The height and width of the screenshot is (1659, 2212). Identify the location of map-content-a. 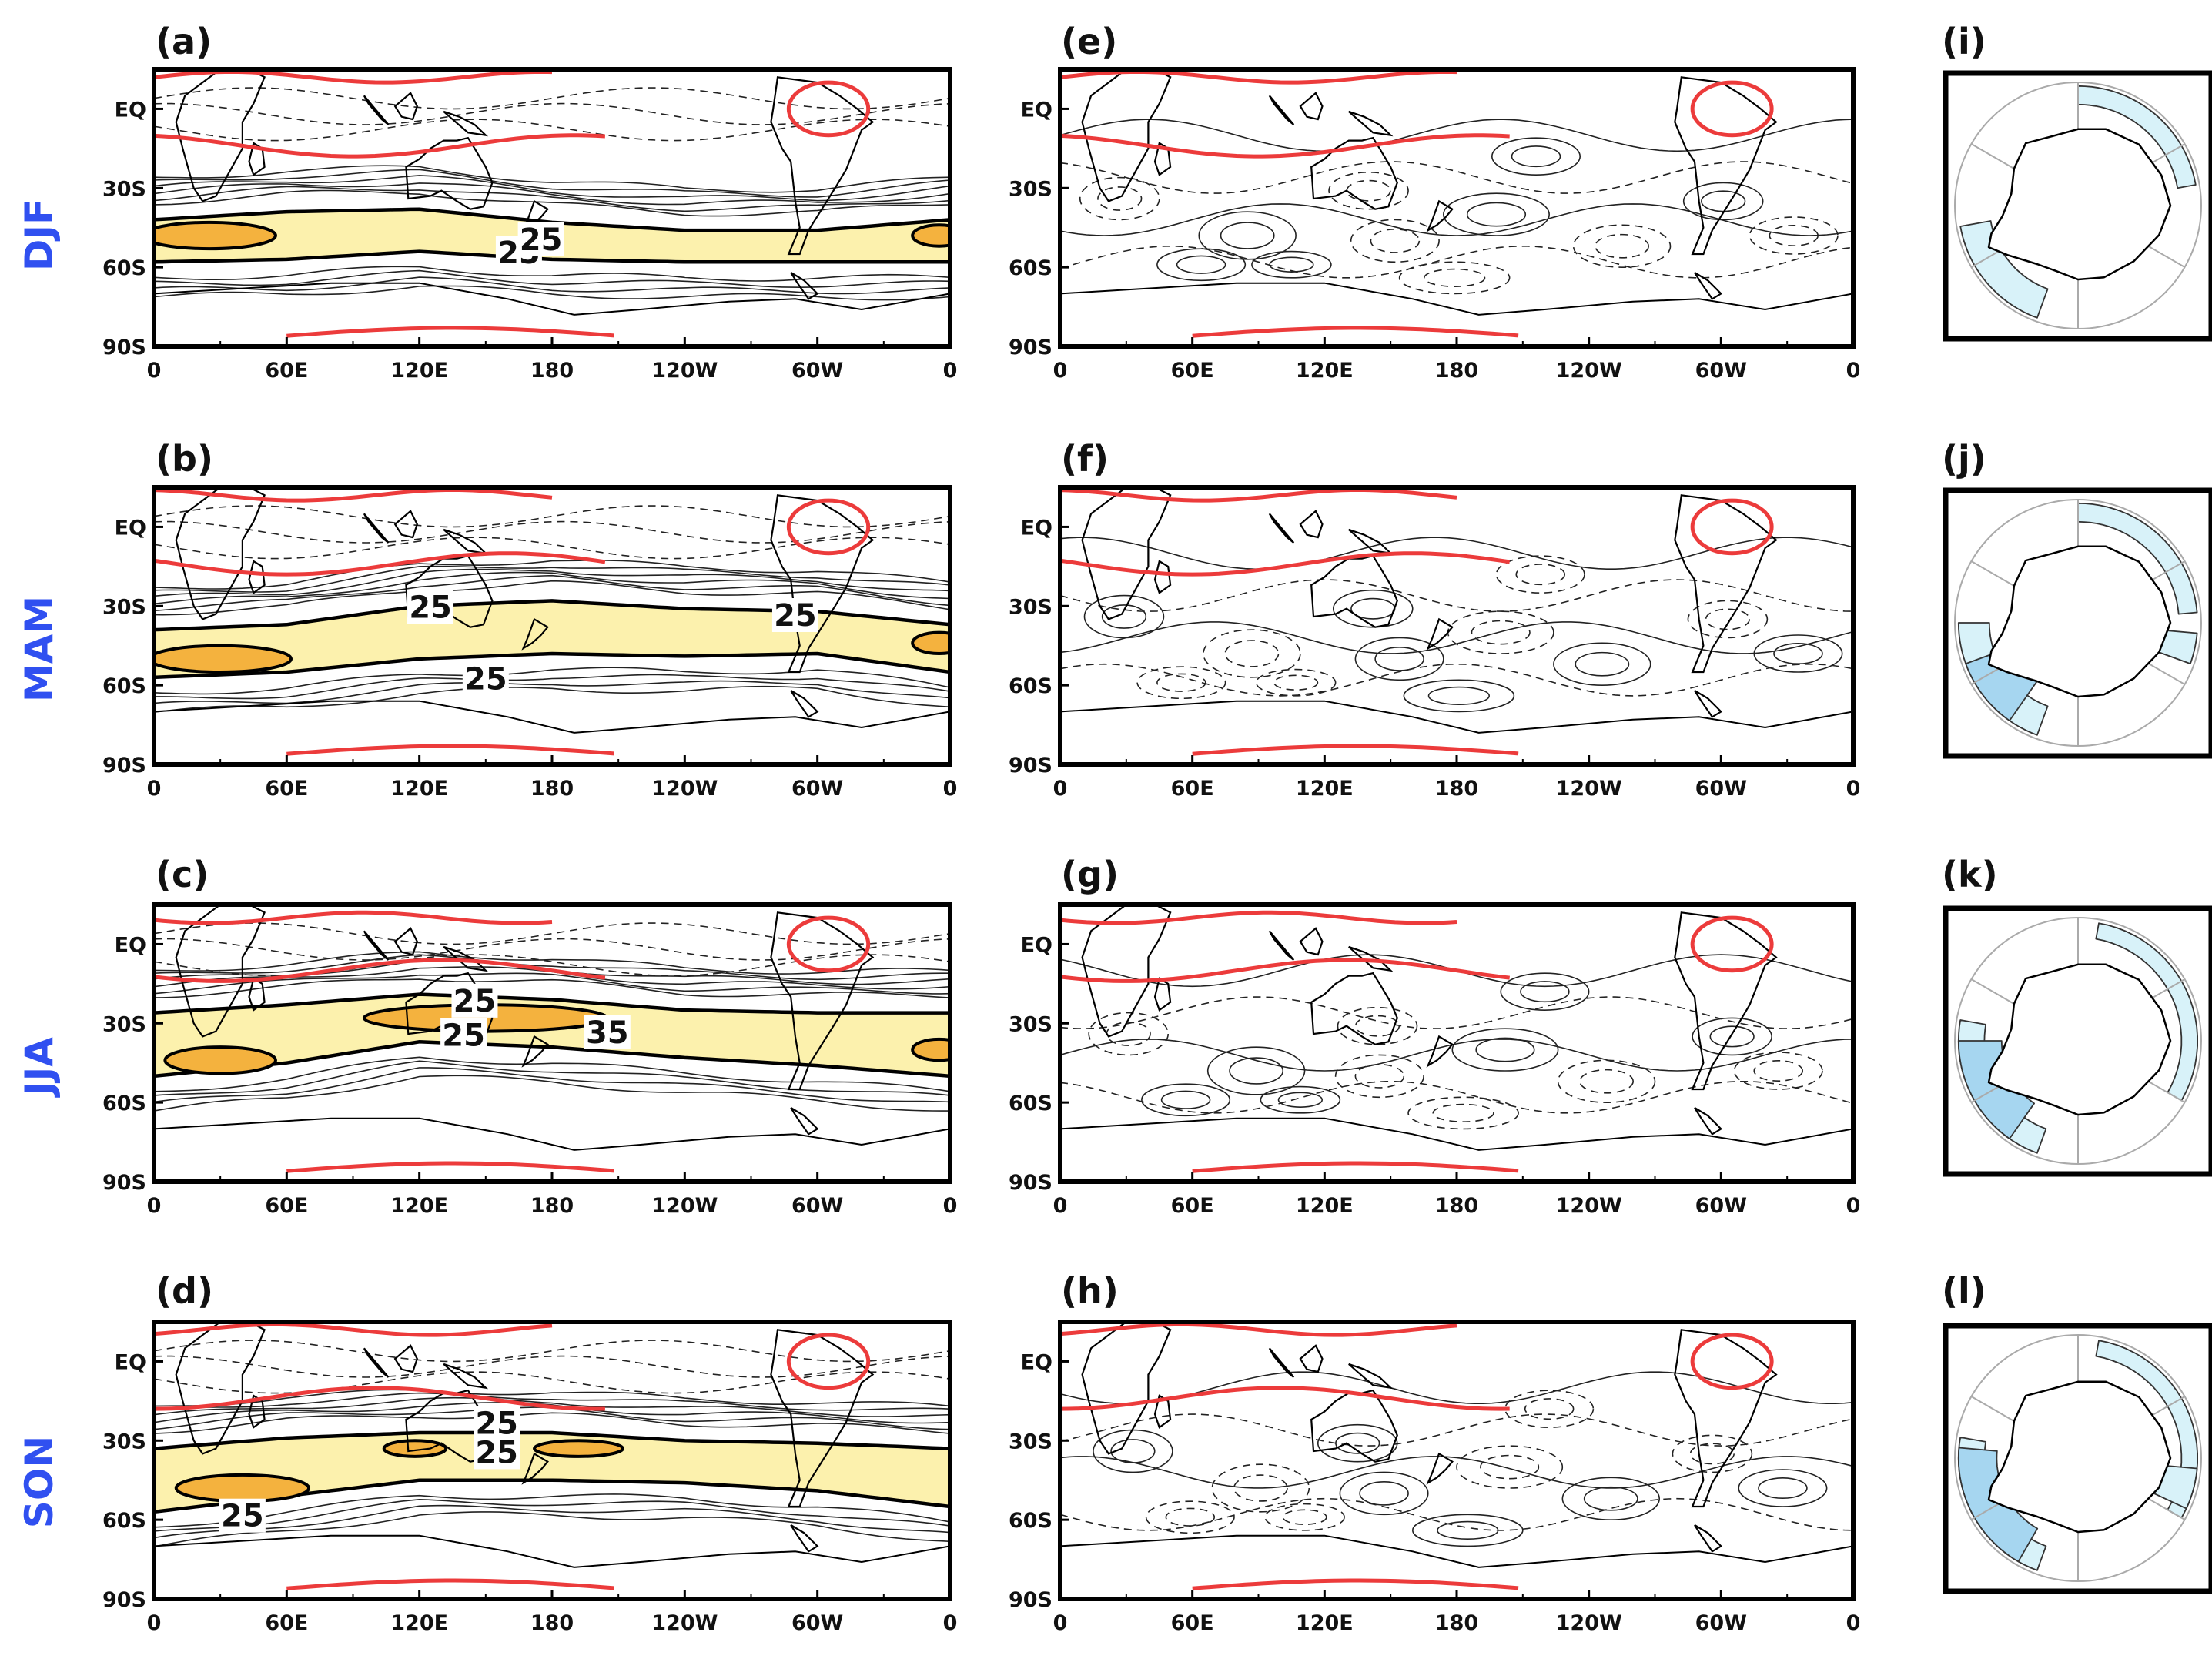
(552, 208).